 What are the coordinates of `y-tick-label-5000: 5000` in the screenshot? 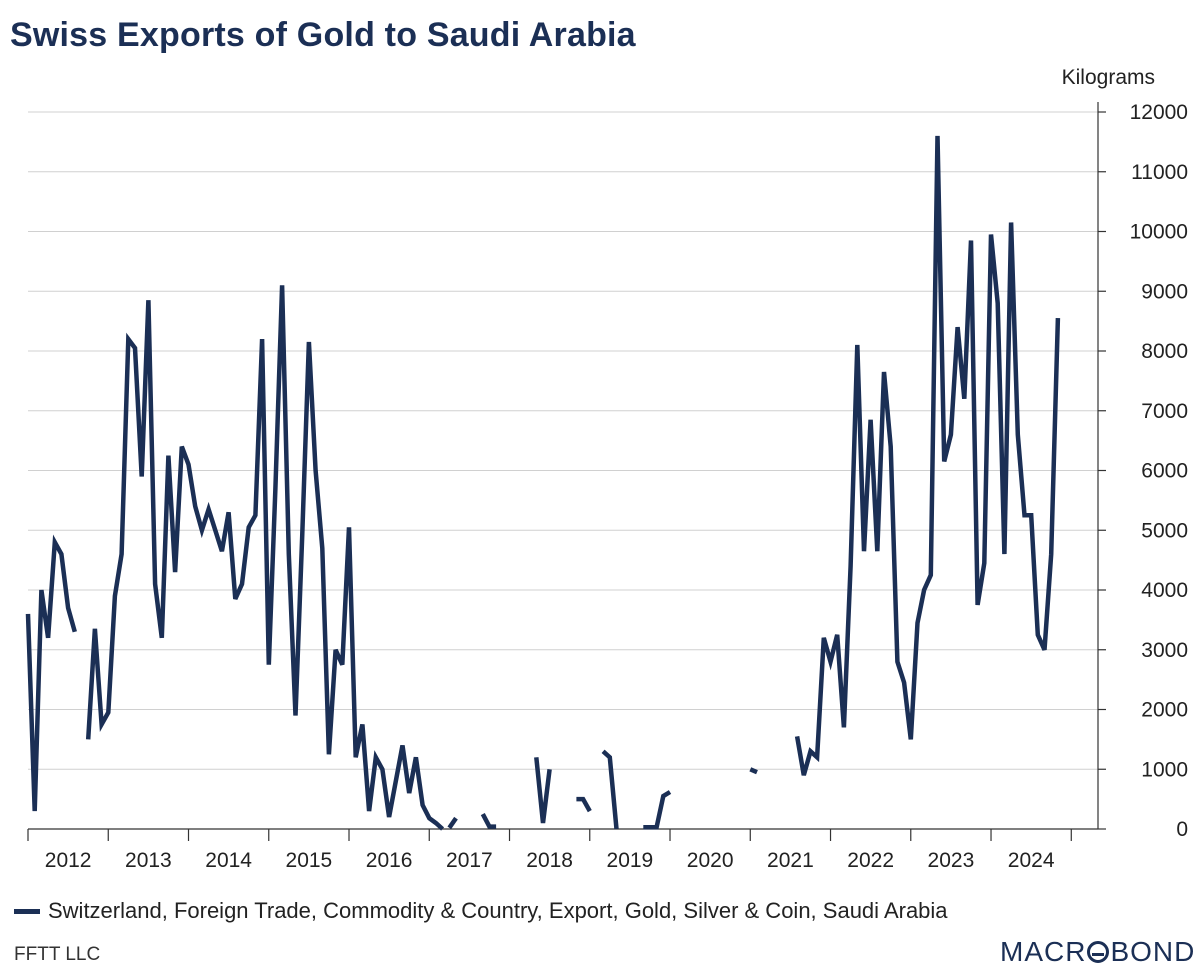 It's located at (1164, 530).